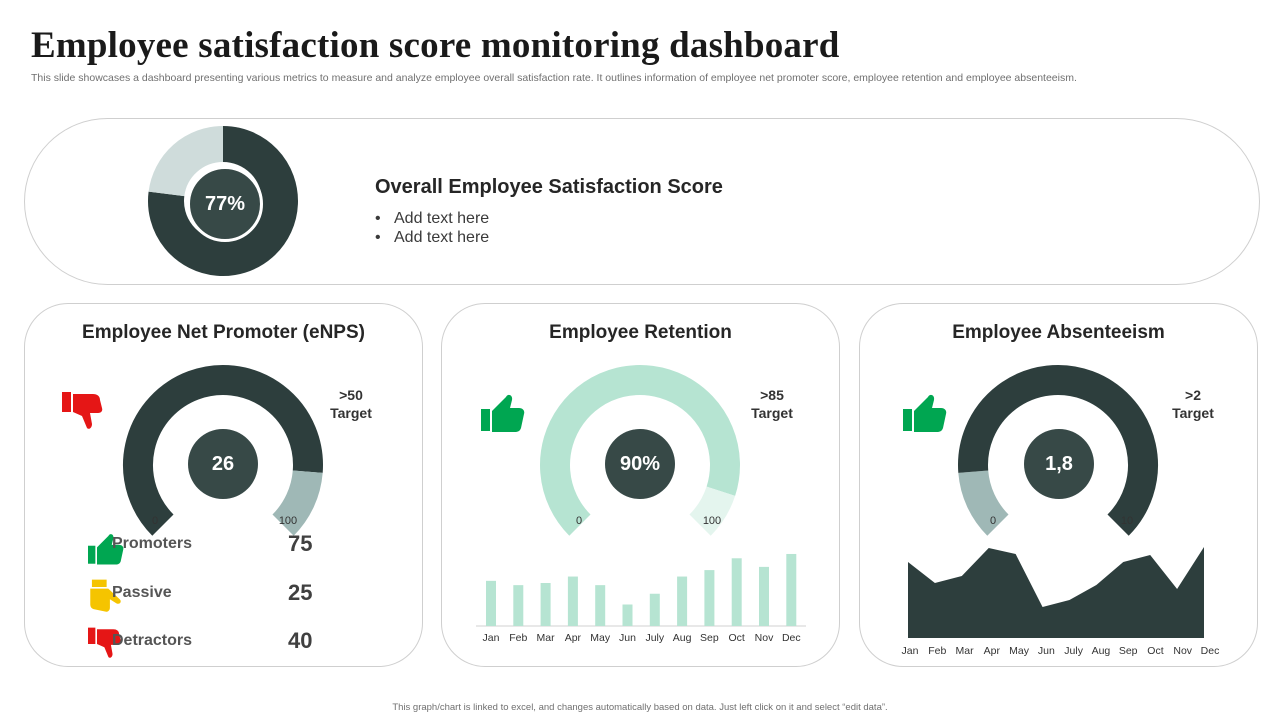  Describe the element at coordinates (300, 592) in the screenshot. I see `legend-value: 25` at that location.